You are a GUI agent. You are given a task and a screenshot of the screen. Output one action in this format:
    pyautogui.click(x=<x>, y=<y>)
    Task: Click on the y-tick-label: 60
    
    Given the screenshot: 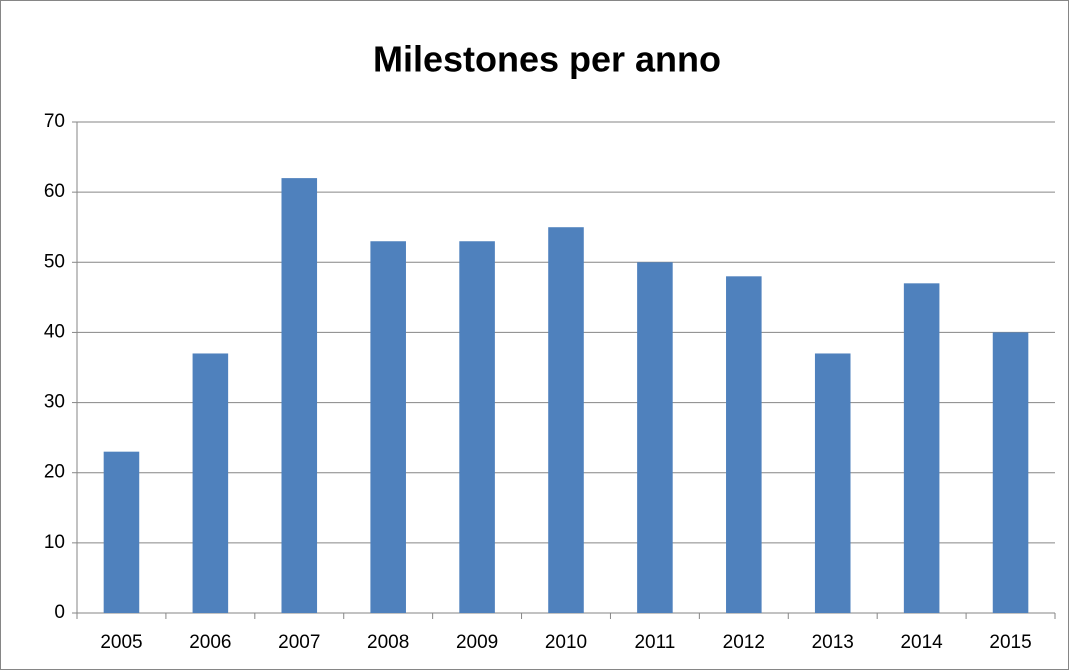 What is the action you would take?
    pyautogui.click(x=54, y=191)
    